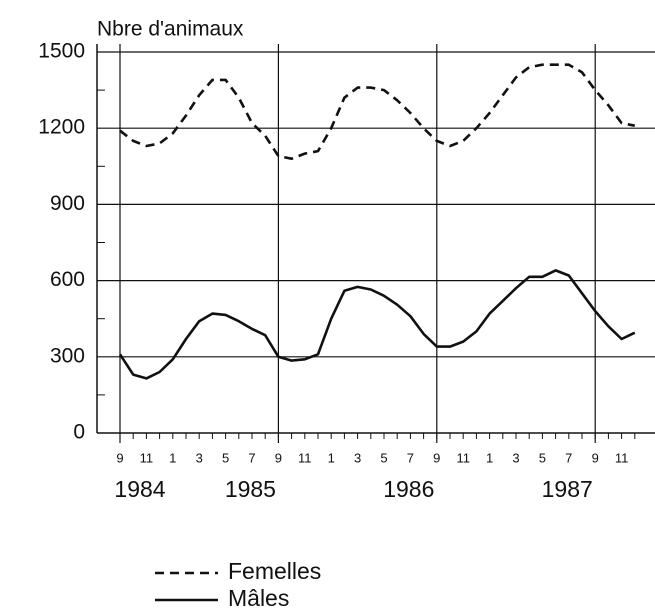  Describe the element at coordinates (258, 598) in the screenshot. I see `legend-label: Mâles` at that location.